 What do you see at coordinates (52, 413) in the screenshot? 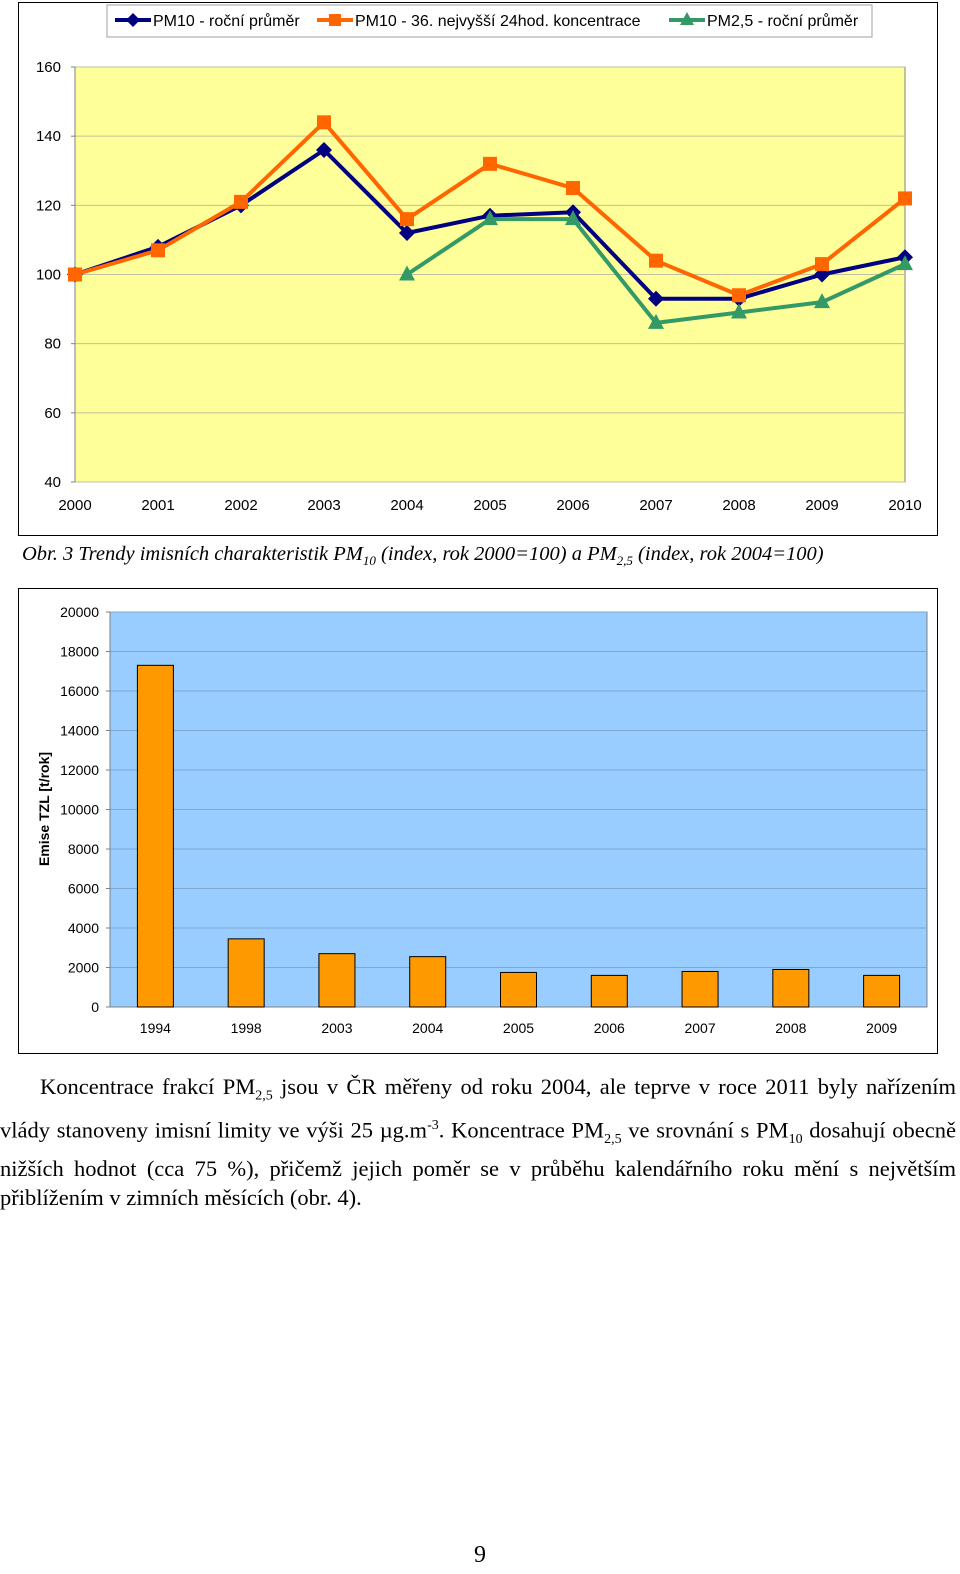
I see `y-tick-label: 60` at bounding box center [52, 413].